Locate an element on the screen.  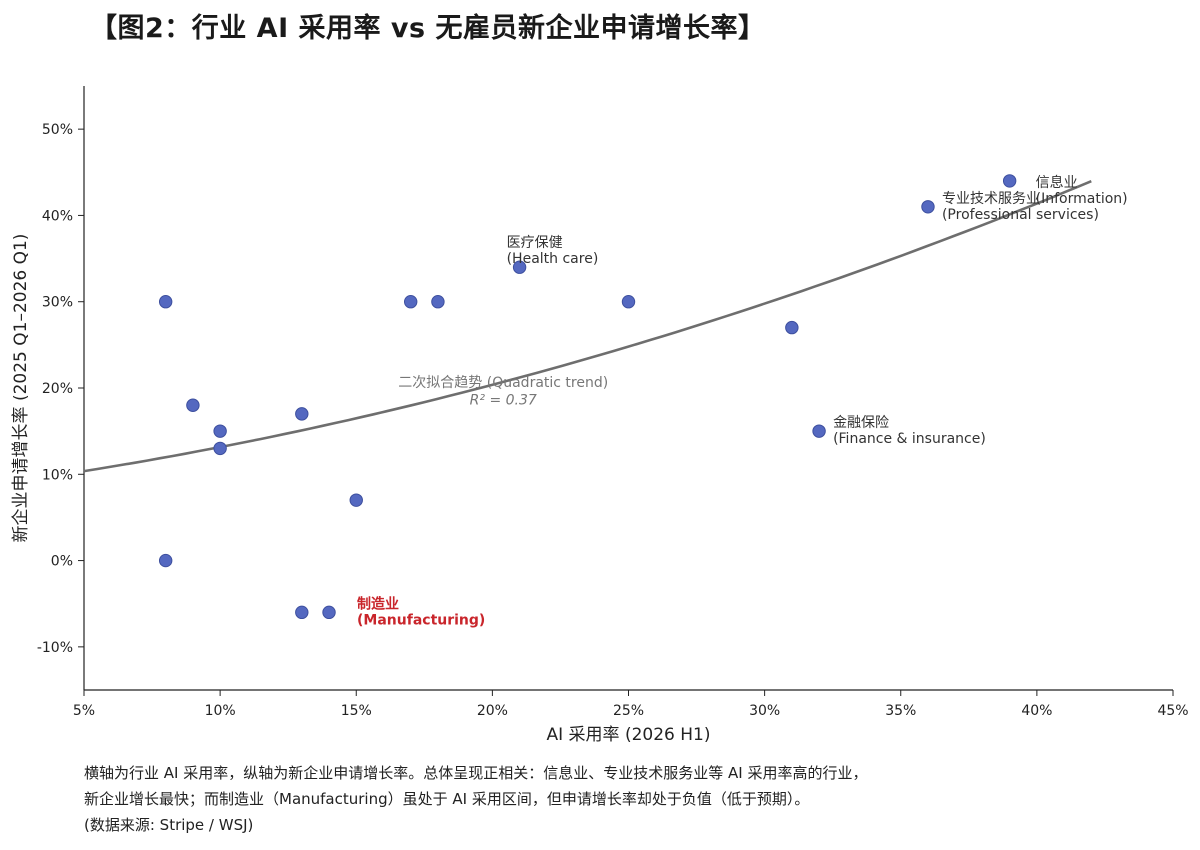
point-annotation: 信息业 is located at coordinates (1057, 182).